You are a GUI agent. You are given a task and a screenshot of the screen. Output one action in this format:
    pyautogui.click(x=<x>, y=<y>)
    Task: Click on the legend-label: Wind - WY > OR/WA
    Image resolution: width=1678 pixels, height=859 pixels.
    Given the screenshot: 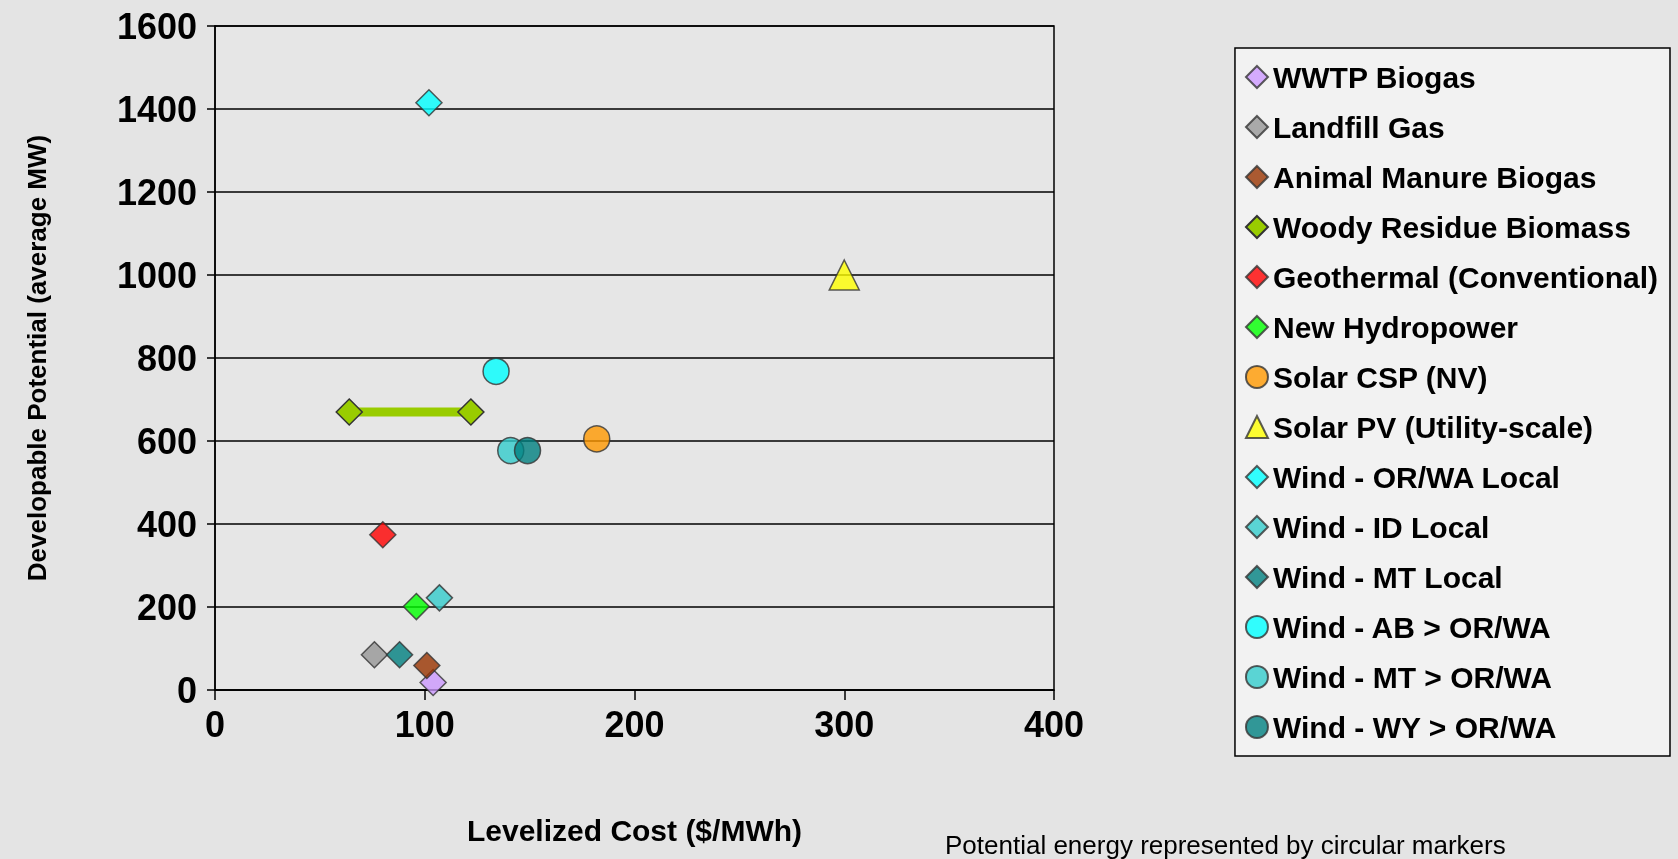 What is the action you would take?
    pyautogui.click(x=1414, y=727)
    